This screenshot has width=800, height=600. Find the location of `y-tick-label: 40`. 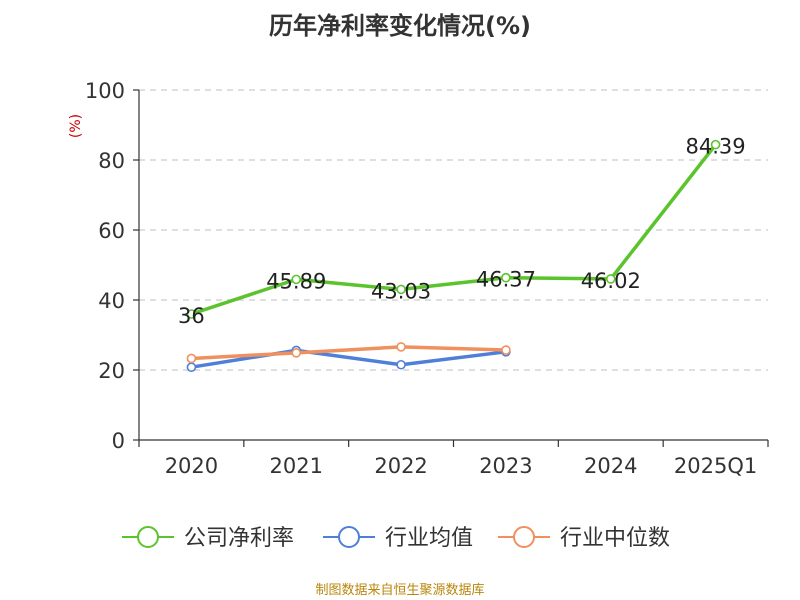

y-tick-label: 40 is located at coordinates (111, 301).